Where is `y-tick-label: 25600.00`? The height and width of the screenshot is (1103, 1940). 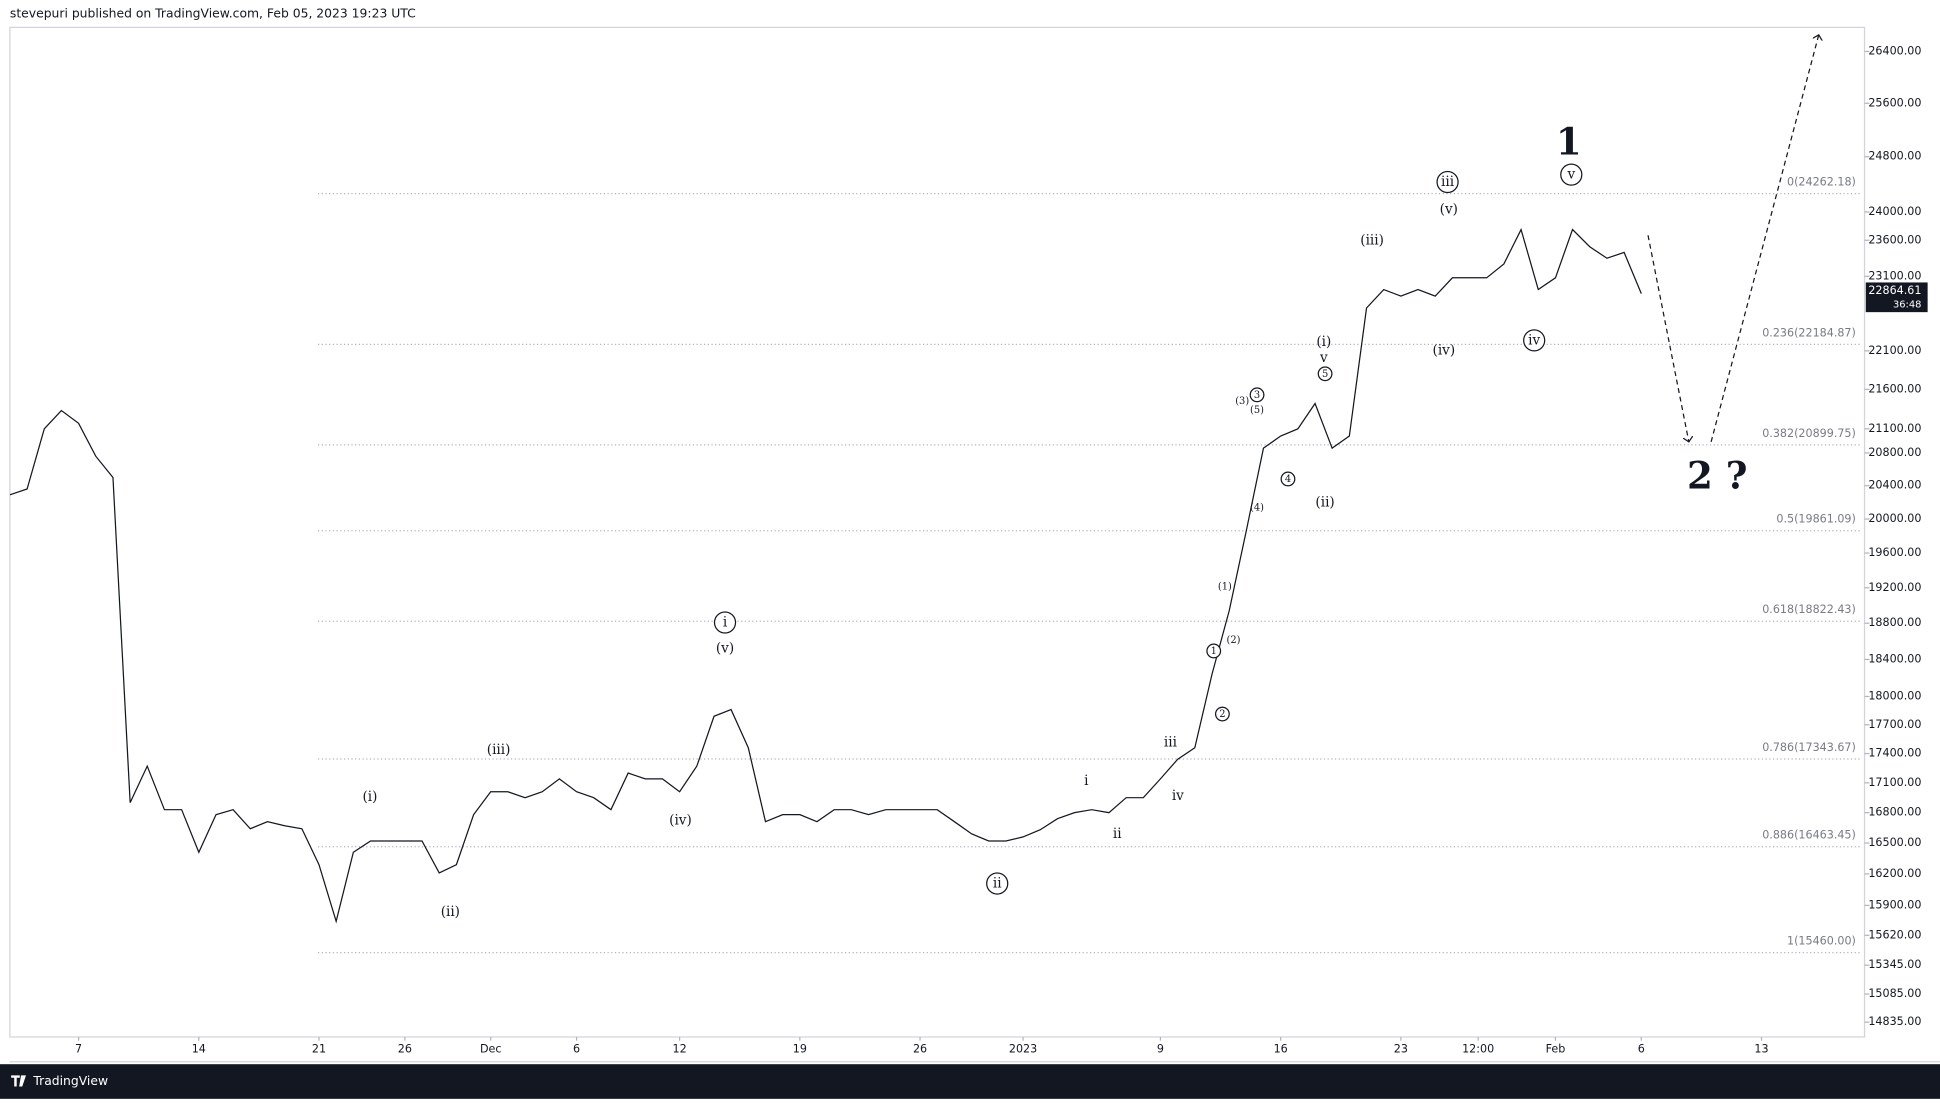
y-tick-label: 25600.00 is located at coordinates (1894, 102).